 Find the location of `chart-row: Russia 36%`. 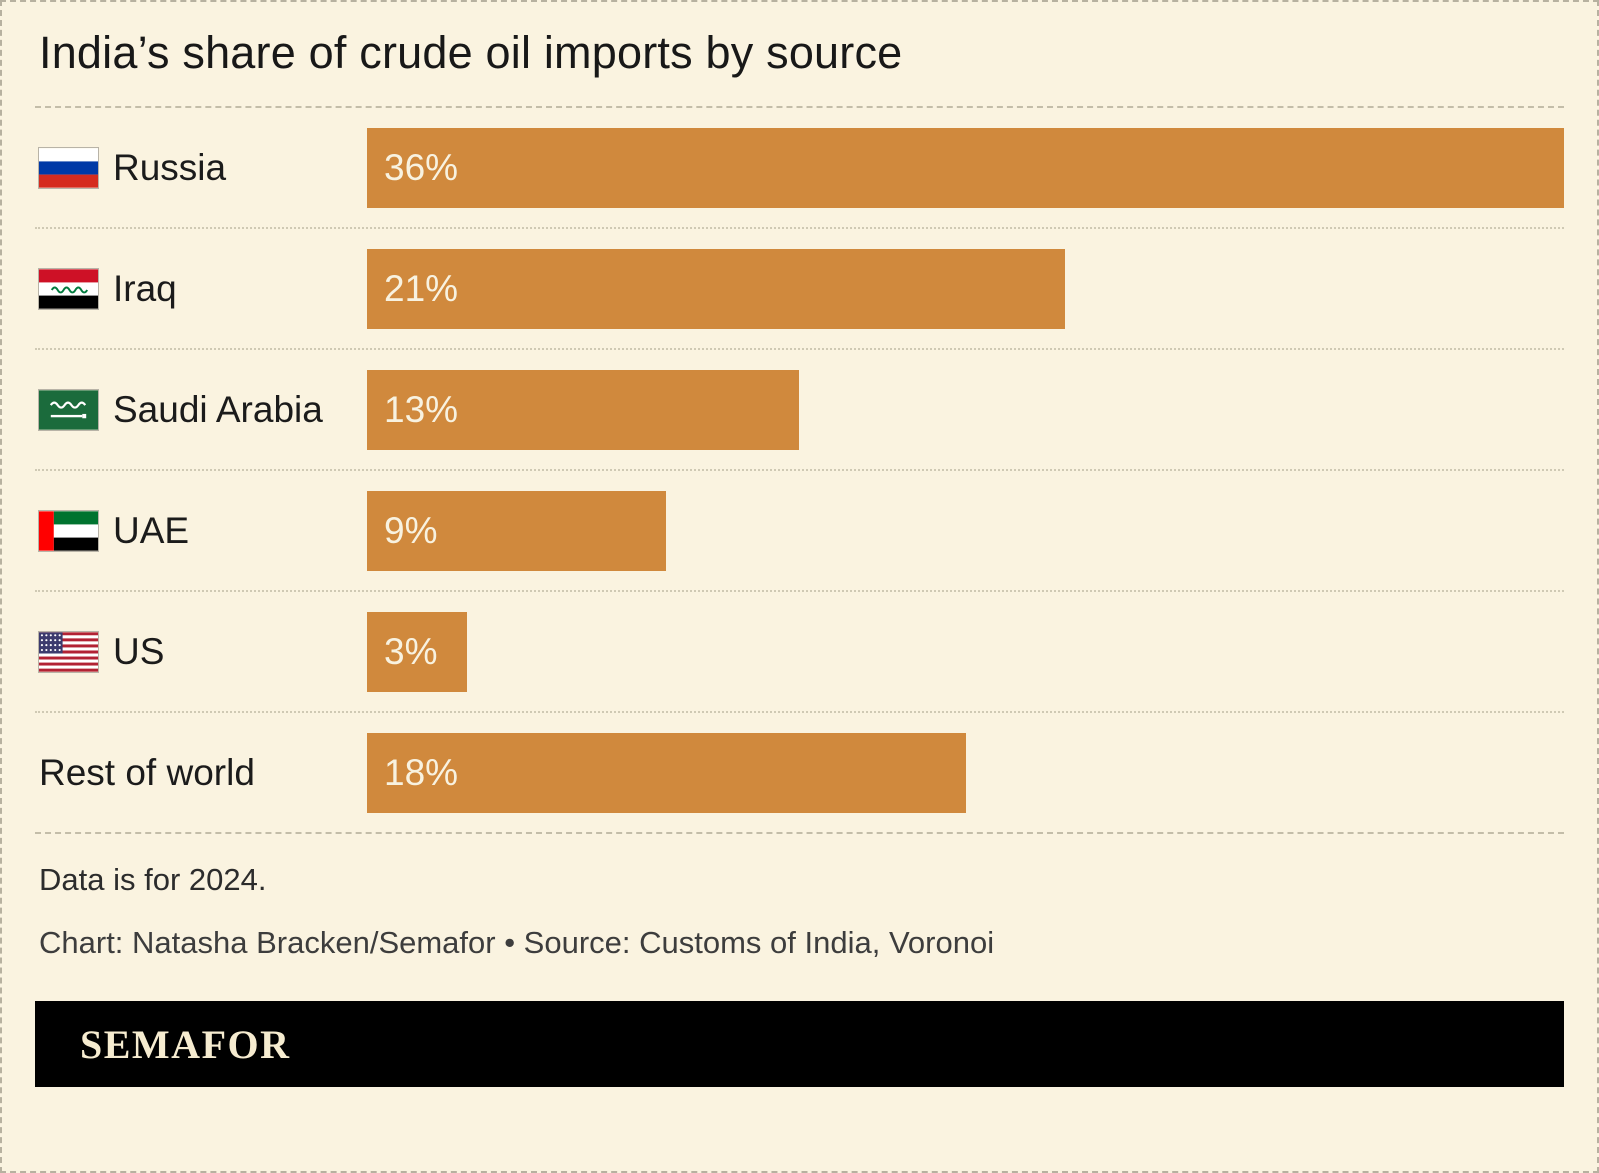

chart-row: Russia 36% is located at coordinates (799, 167).